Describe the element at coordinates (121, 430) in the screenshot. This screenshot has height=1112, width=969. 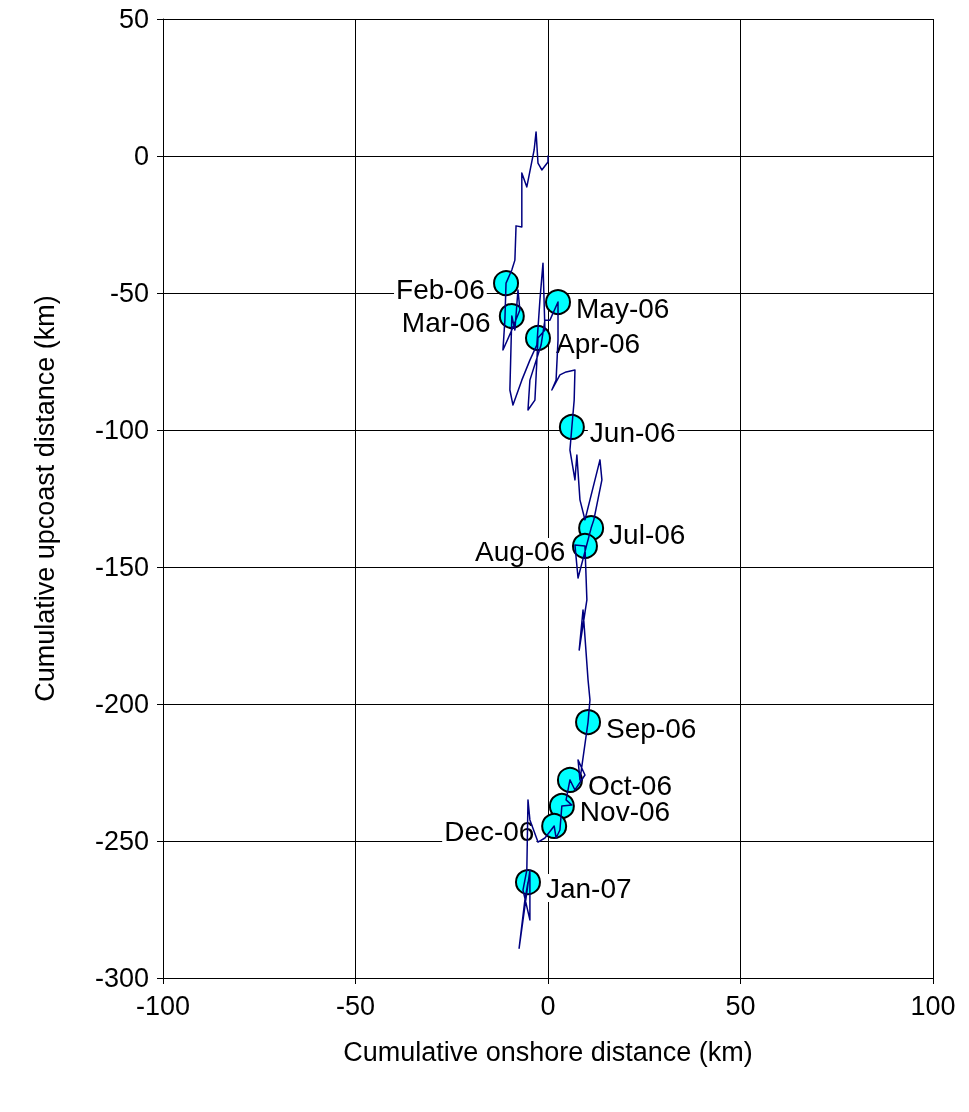
I see `y-tick-label: -100` at that location.